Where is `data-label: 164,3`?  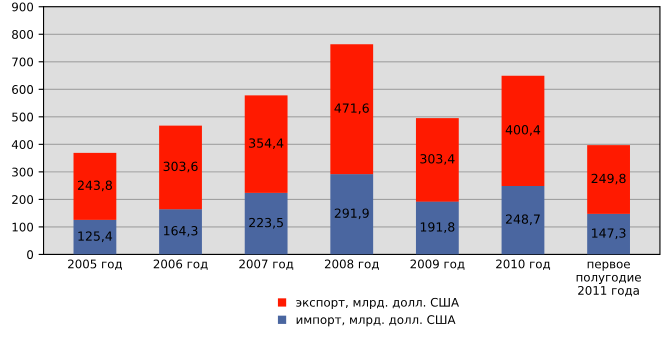 data-label: 164,3 is located at coordinates (181, 231).